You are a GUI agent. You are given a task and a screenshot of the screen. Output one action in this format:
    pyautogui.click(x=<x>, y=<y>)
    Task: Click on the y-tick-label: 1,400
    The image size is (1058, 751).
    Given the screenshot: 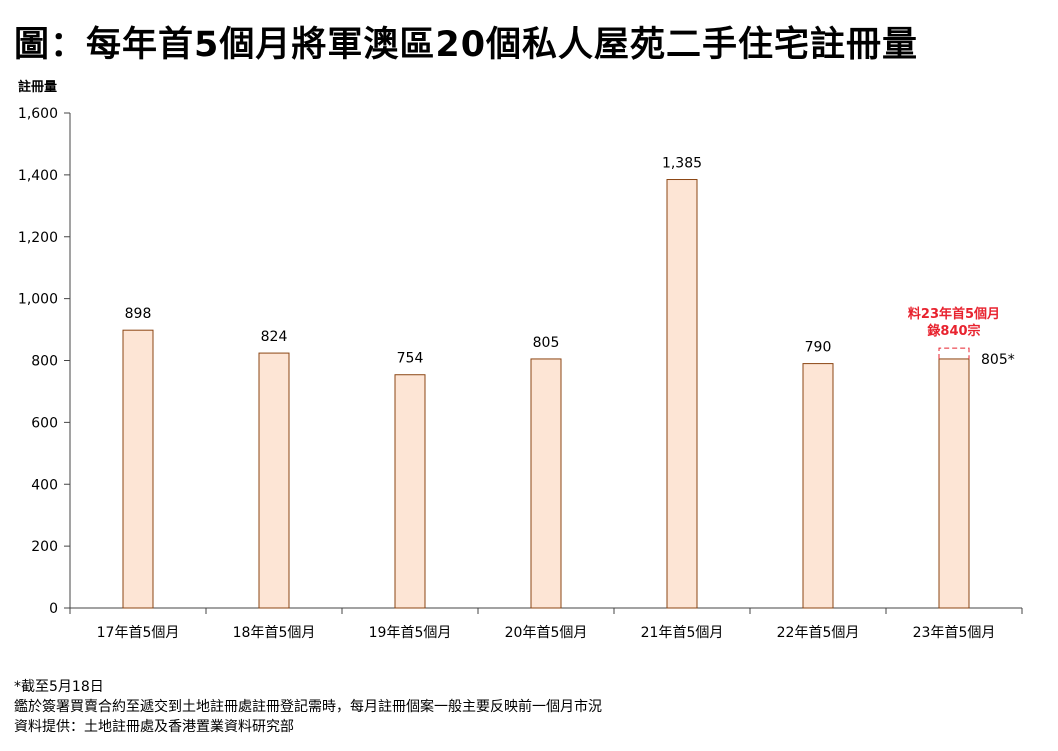 What is the action you would take?
    pyautogui.click(x=38, y=176)
    